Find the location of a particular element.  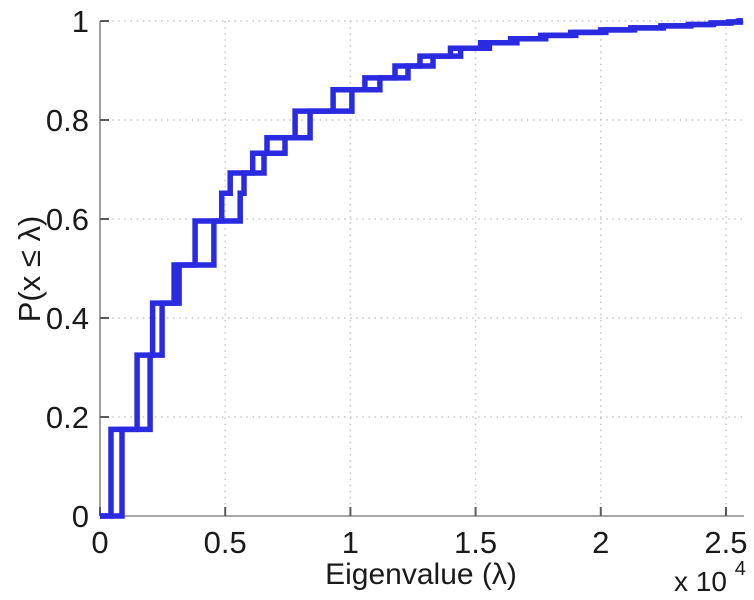

x-axis-label: Eigenvalue (λ) is located at coordinates (421, 574).